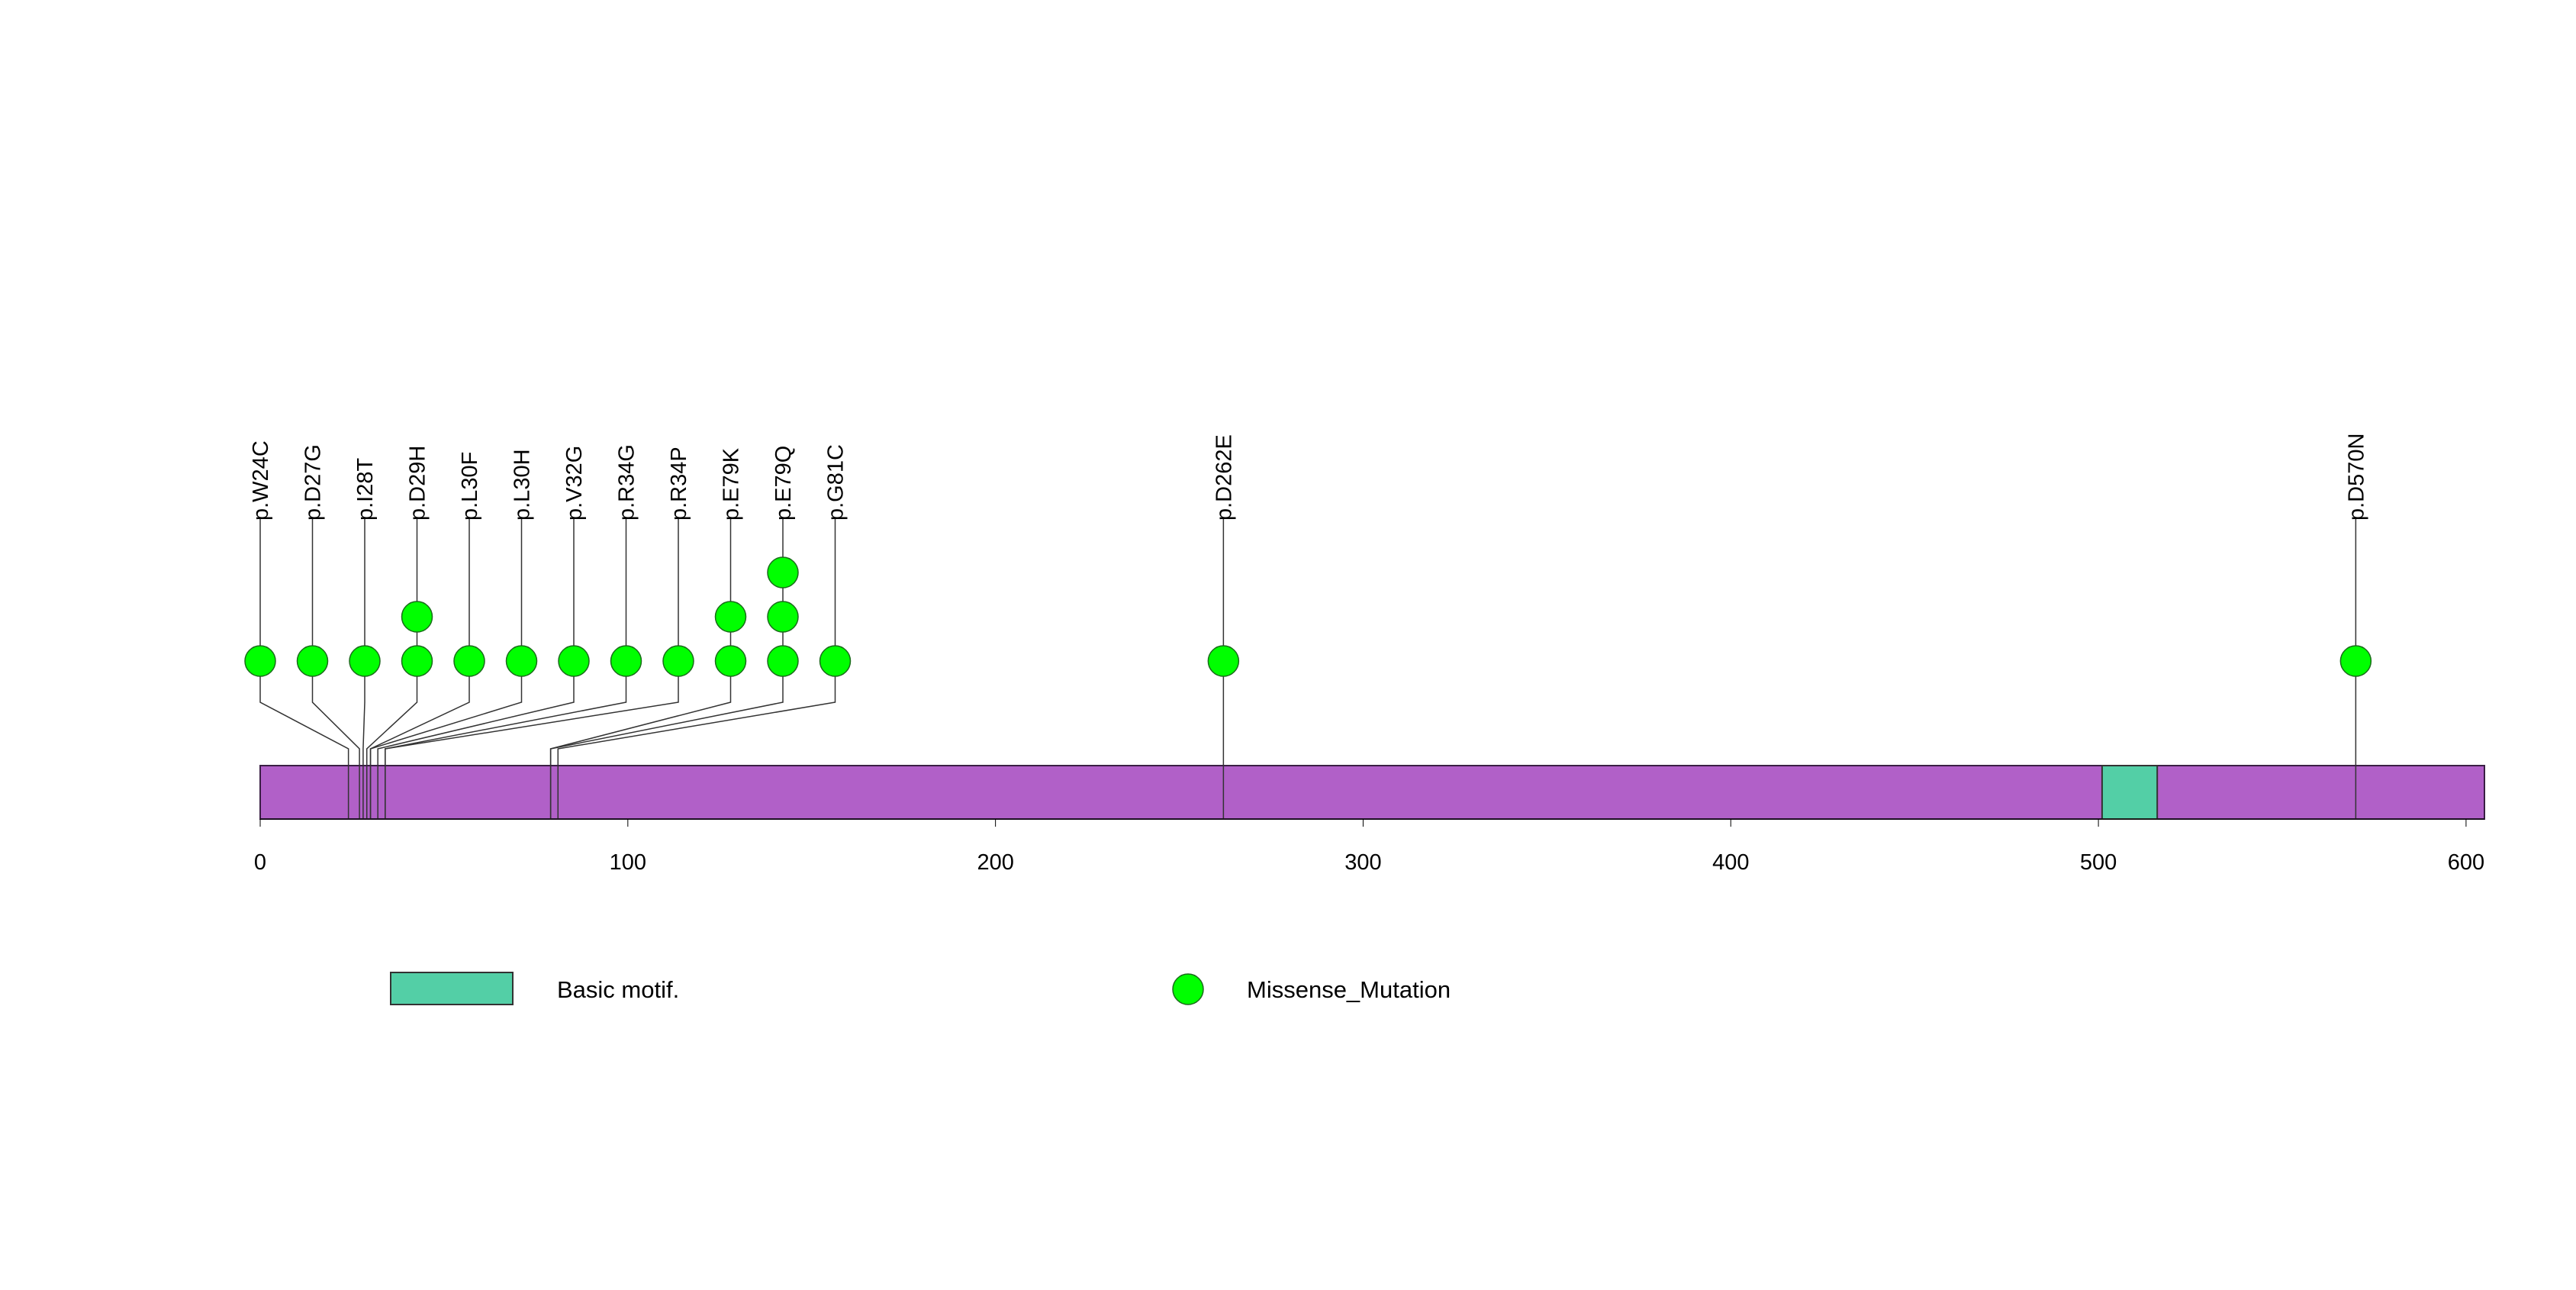 The image size is (2576, 1290). Describe the element at coordinates (261, 480) in the screenshot. I see `mutation-label-w24c: p.W24C` at that location.